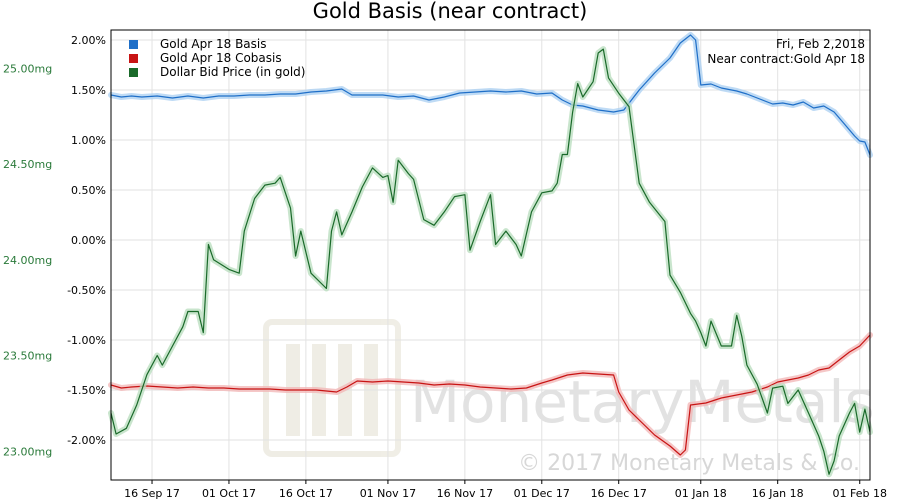 The image size is (900, 500). I want to click on watermark-copyright: © 2017 Monetary Metals & Co., so click(689, 463).